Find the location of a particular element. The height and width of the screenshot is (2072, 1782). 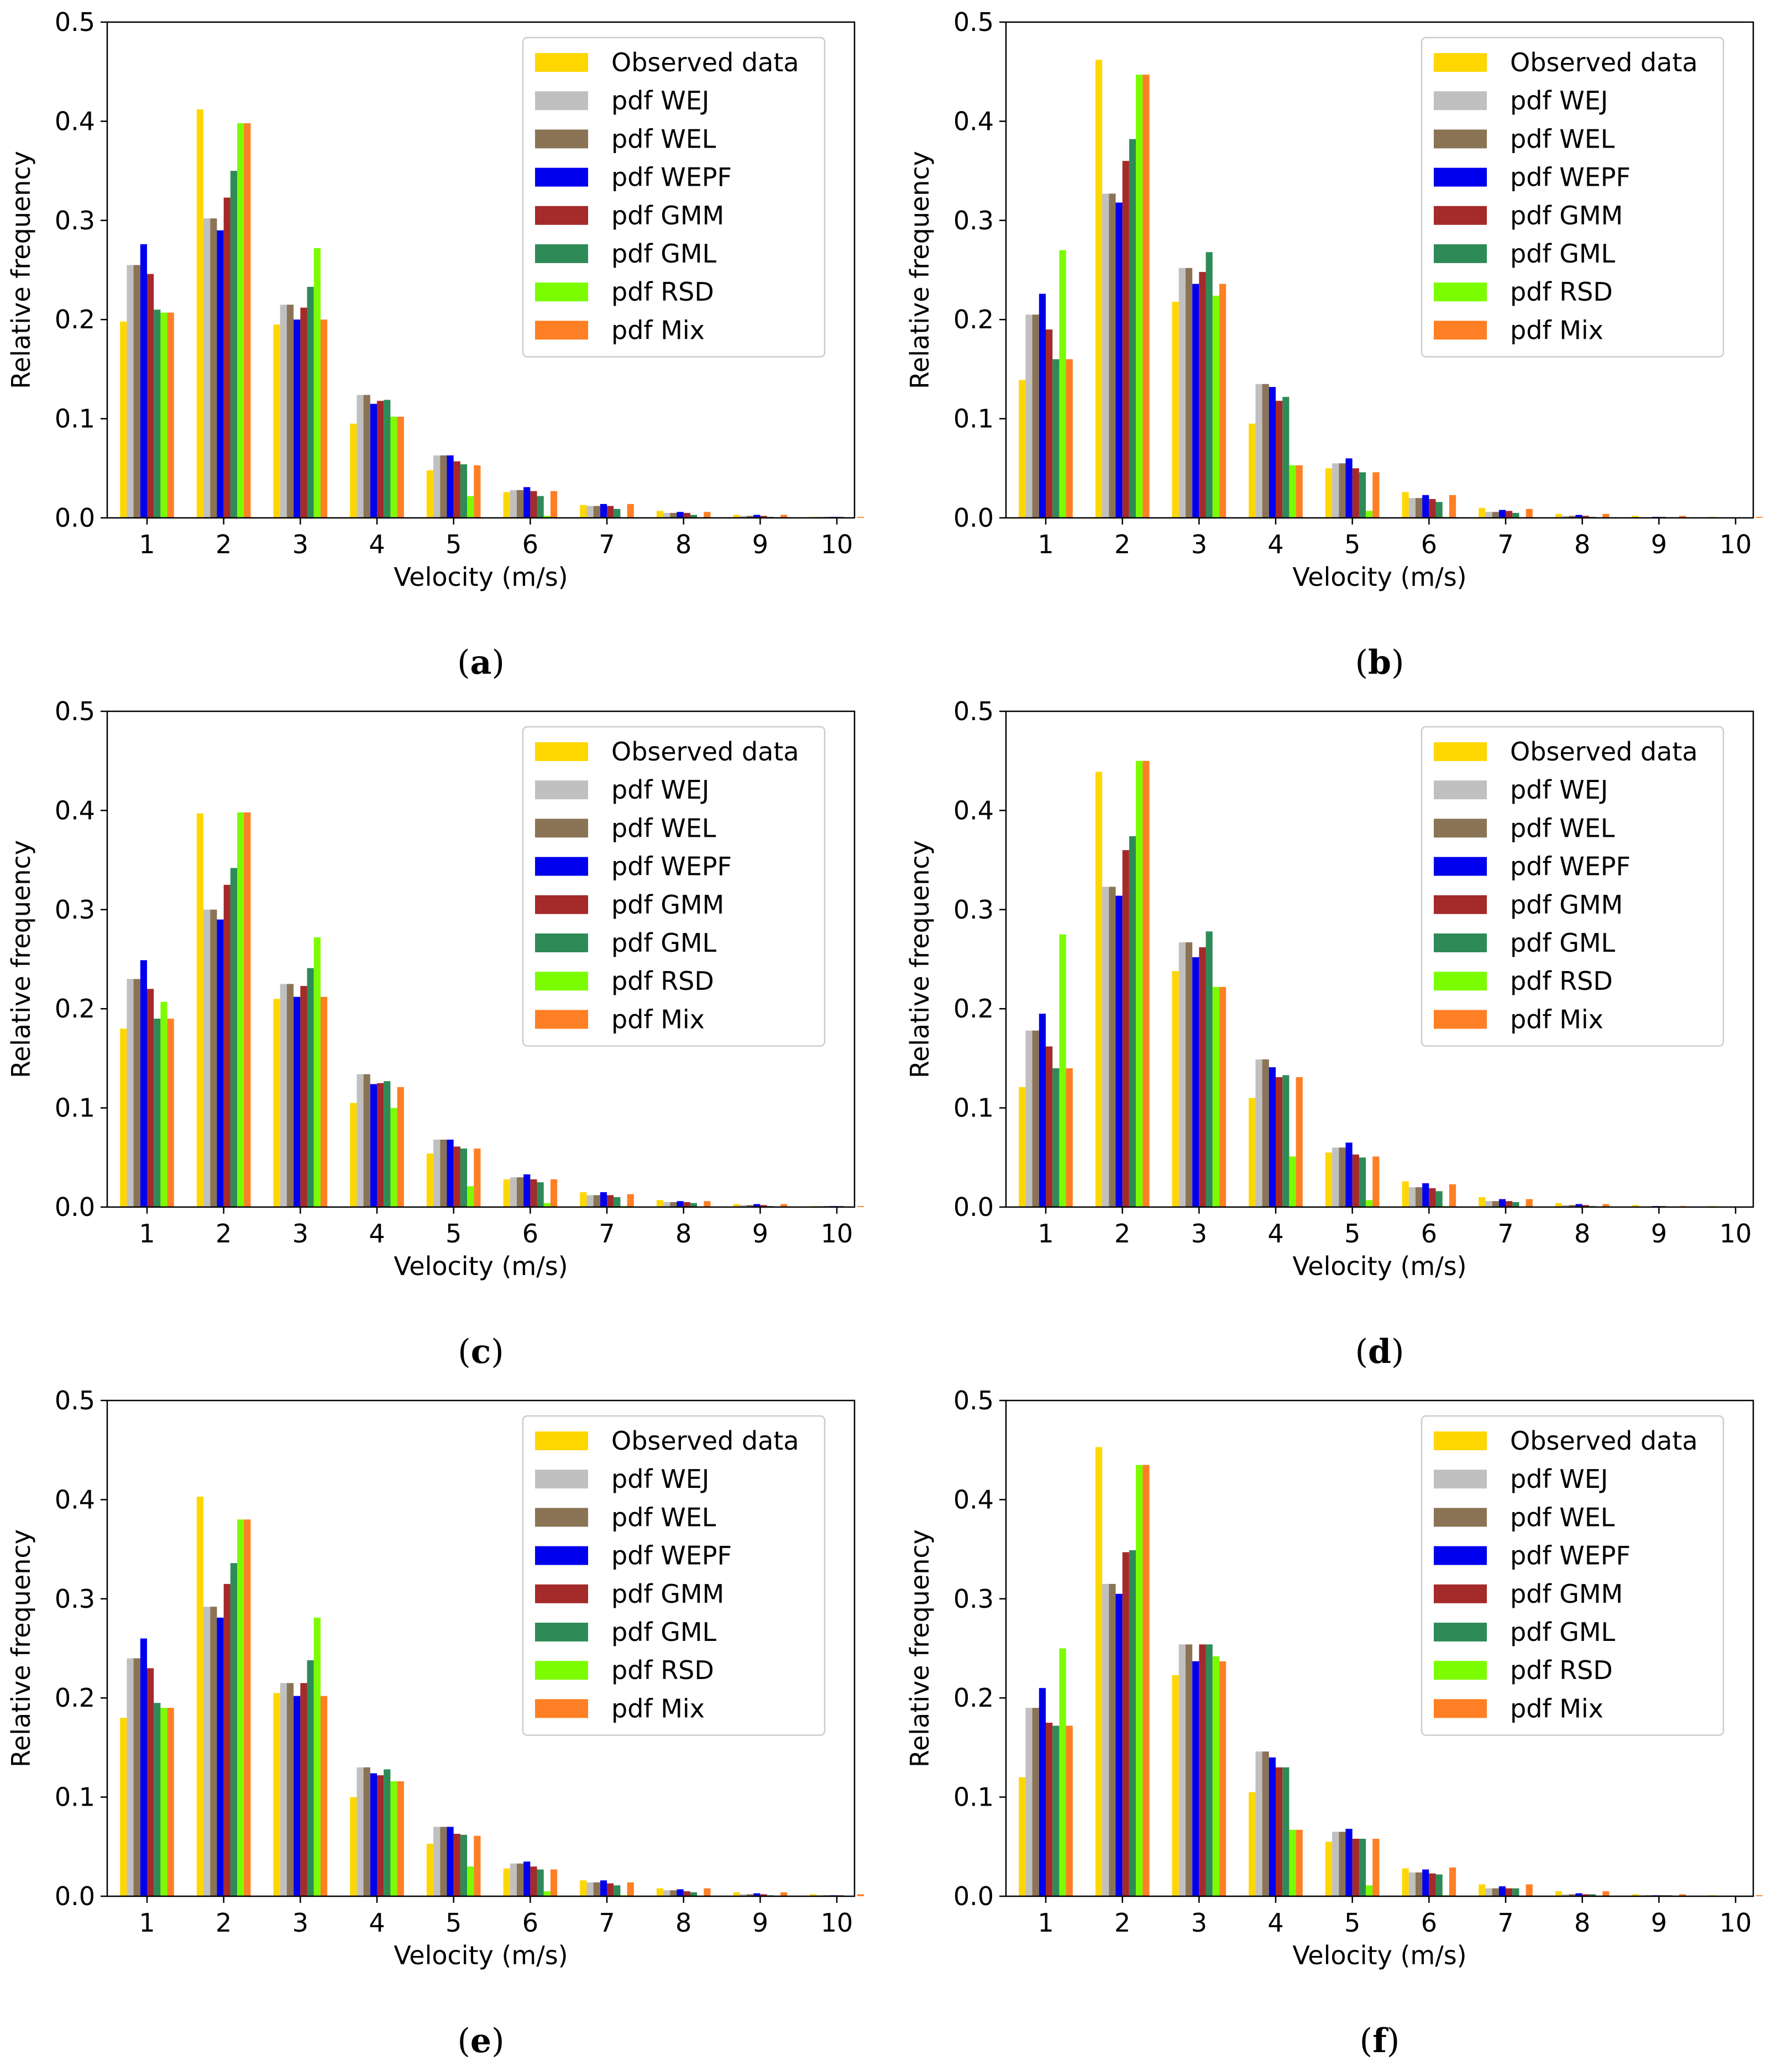

x-tick-label: 2 is located at coordinates (1122, 1923).